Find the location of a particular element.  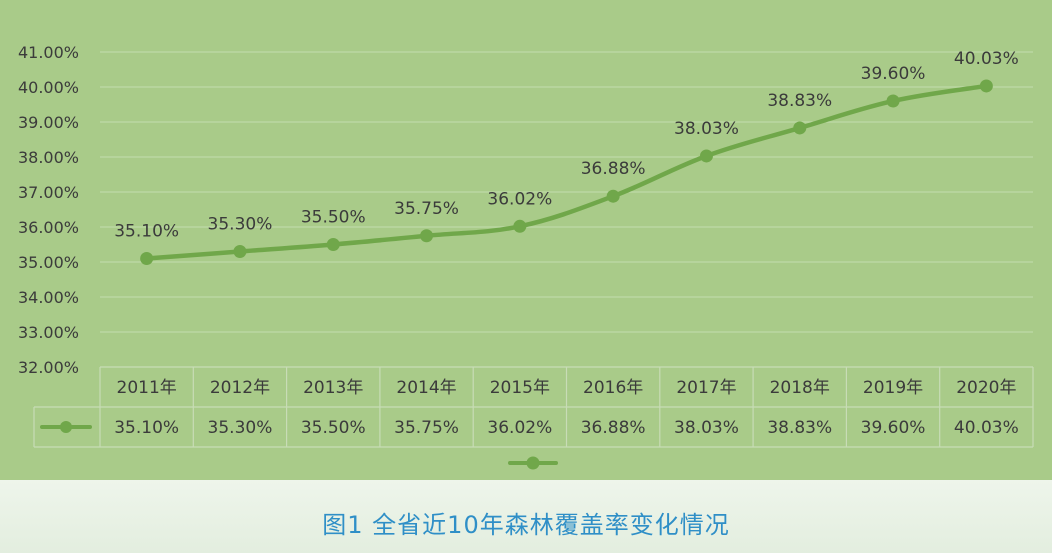

y-tick-label: 34.00% is located at coordinates (48, 297).